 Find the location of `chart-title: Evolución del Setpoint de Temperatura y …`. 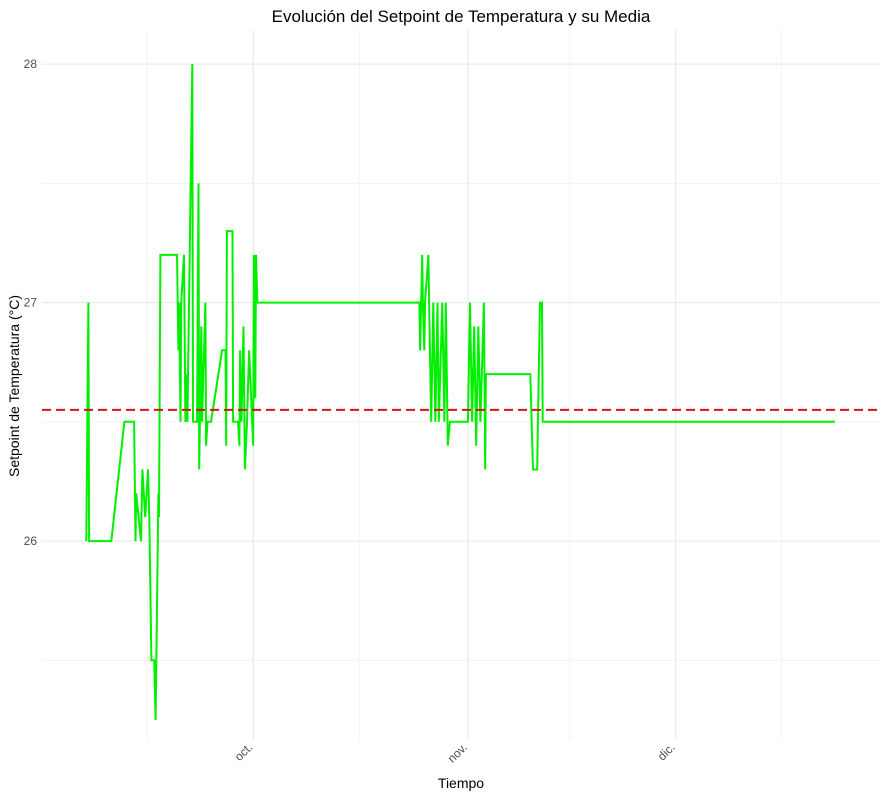

chart-title: Evolución del Setpoint de Temperatura y … is located at coordinates (461, 16).